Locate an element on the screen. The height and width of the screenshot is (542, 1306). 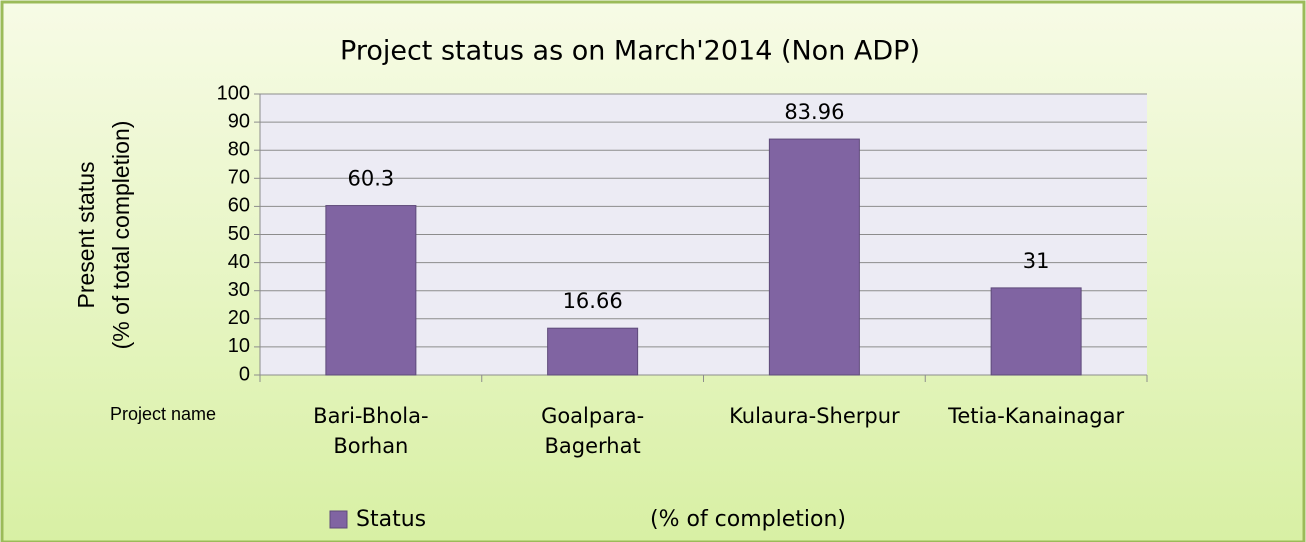
legend-note: (% of completion) is located at coordinates (748, 519).